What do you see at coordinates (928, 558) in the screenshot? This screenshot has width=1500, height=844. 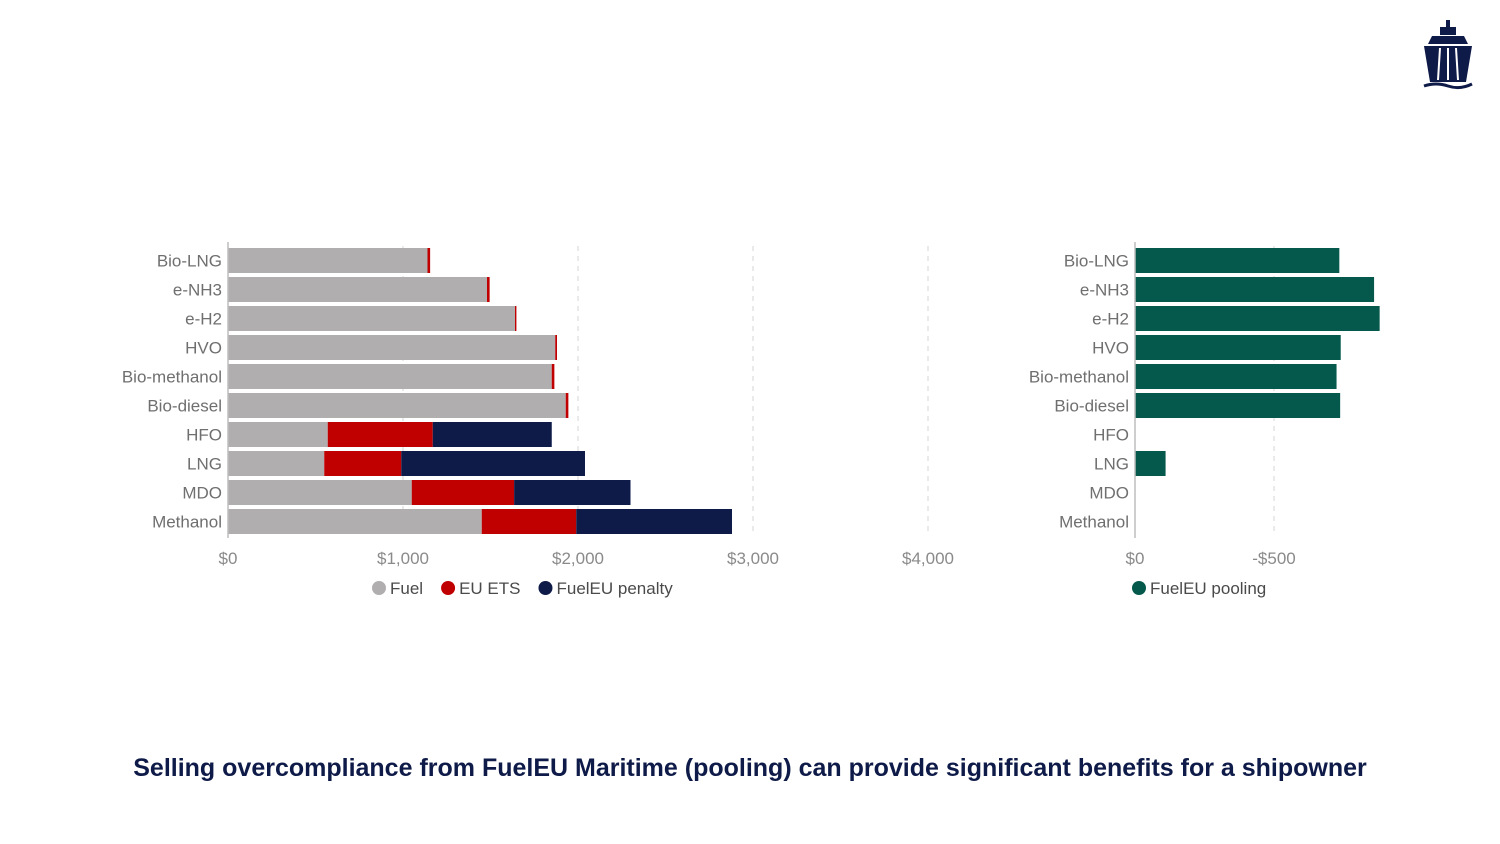 I see `x-tick-label: $4,000` at bounding box center [928, 558].